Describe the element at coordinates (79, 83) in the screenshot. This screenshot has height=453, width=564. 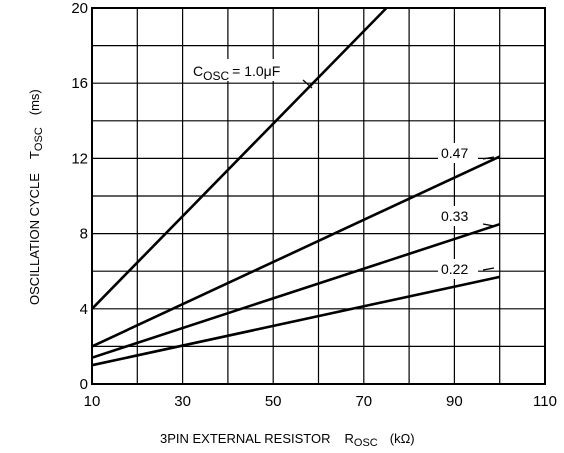
I see `y-tick-label: 16` at that location.